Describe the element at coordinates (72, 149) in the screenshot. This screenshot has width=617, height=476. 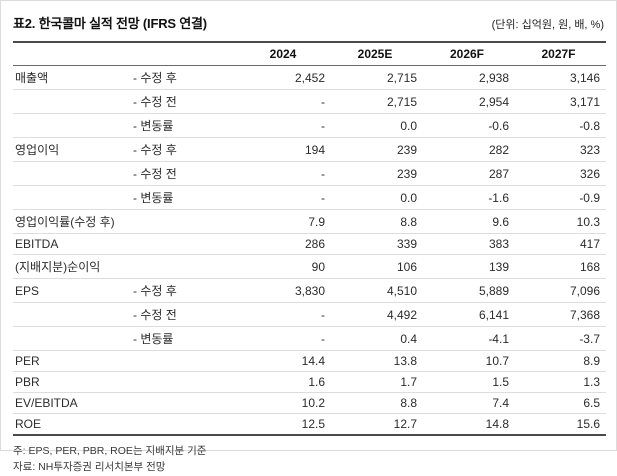
I see `row-label: 영업이익` at that location.